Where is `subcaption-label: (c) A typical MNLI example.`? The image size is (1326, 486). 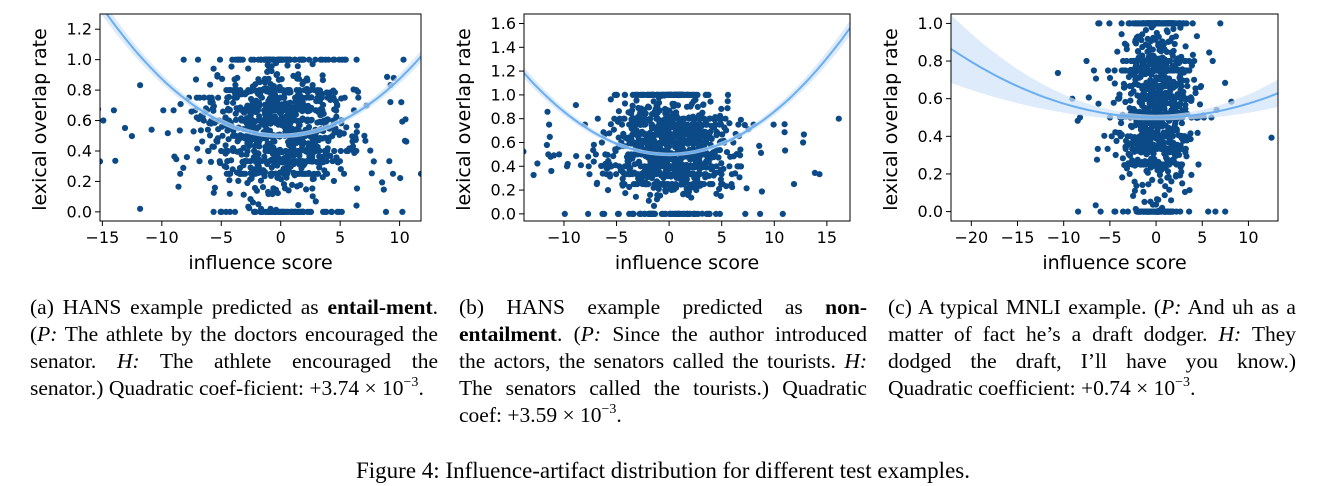
subcaption-label: (c) A typical MNLI example. is located at coordinates (1017, 307).